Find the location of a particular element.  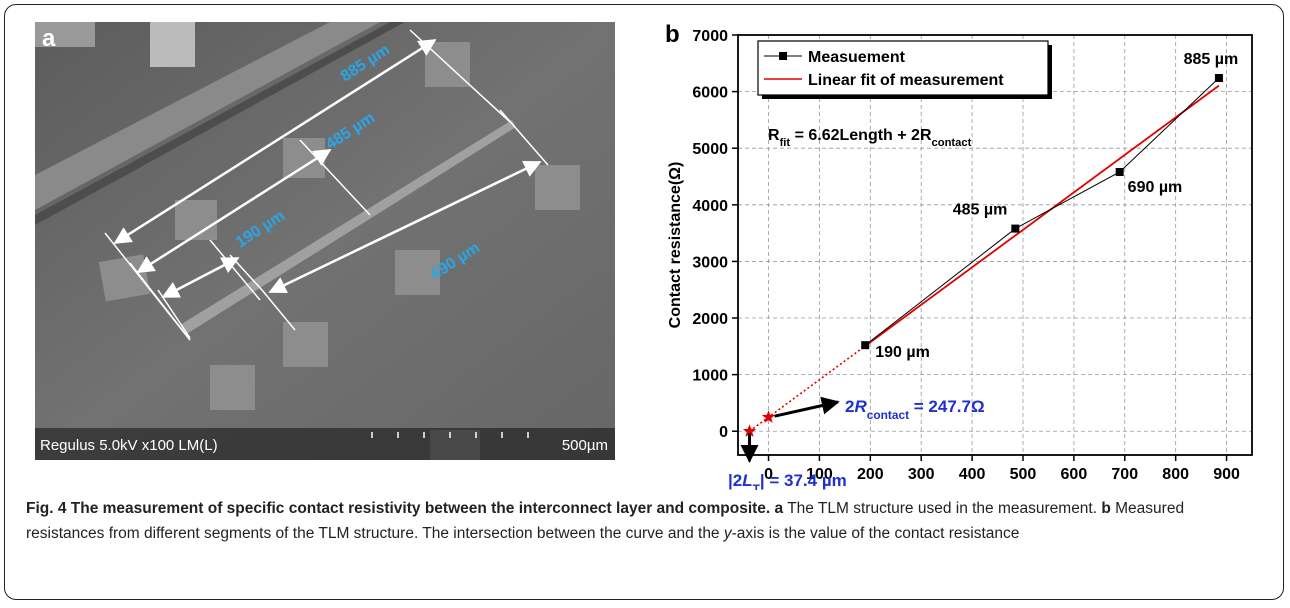

legend is located at coordinates (903, 68).